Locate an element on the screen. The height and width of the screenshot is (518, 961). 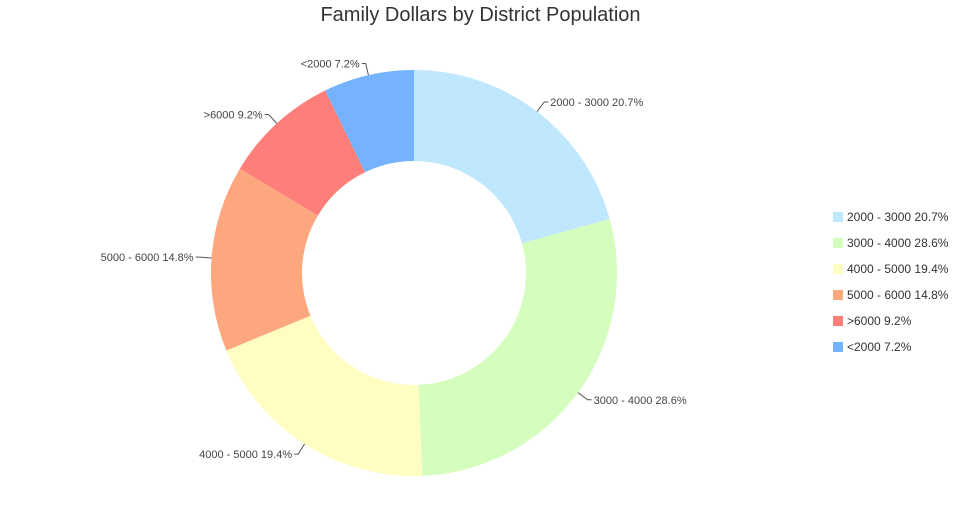
legend-item-3000-4000: 3000 - 4000 28.6% is located at coordinates (890, 243).